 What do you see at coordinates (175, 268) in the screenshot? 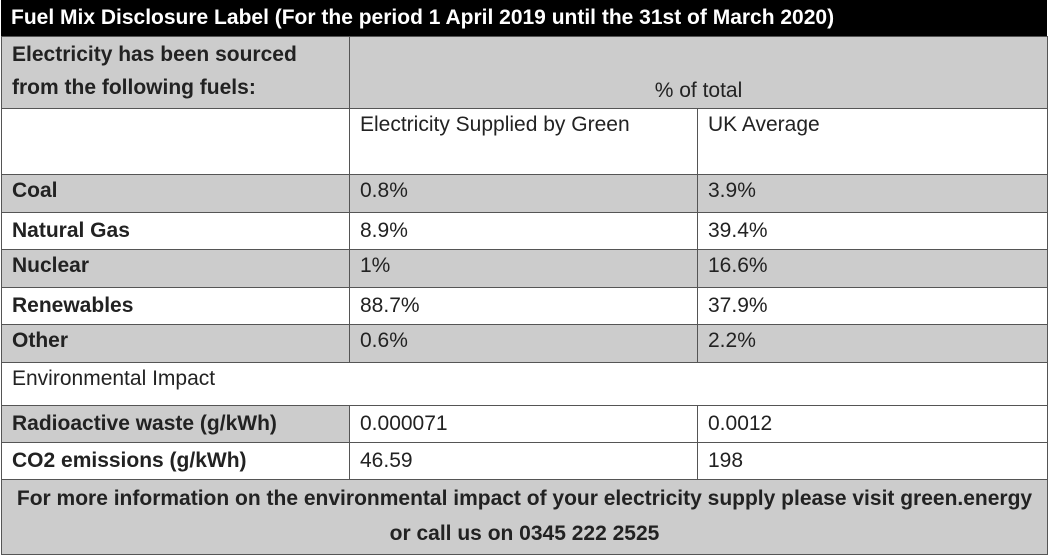
I see `fuel-name: Nuclear` at bounding box center [175, 268].